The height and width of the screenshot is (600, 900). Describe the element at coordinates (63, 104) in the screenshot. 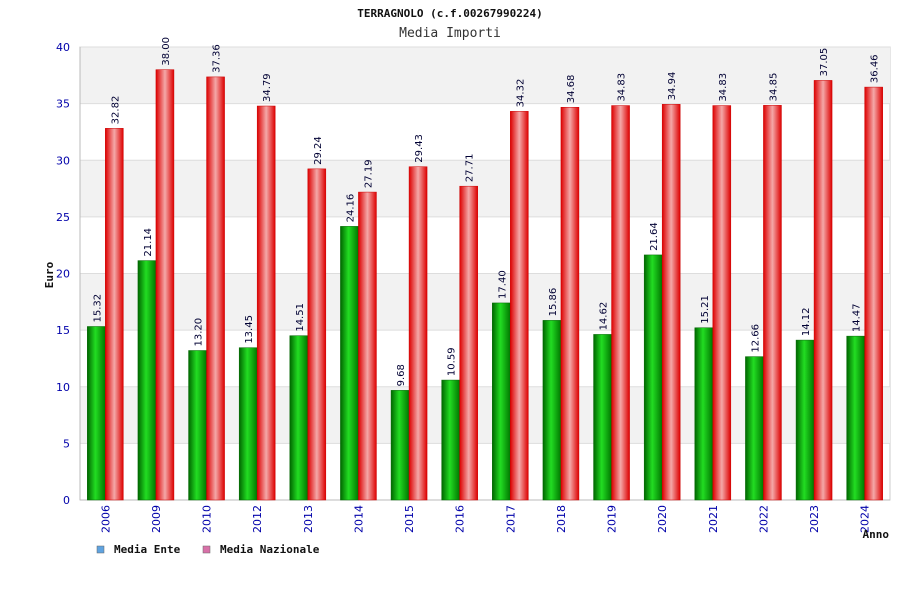

I see `y-tick-label: 35` at that location.